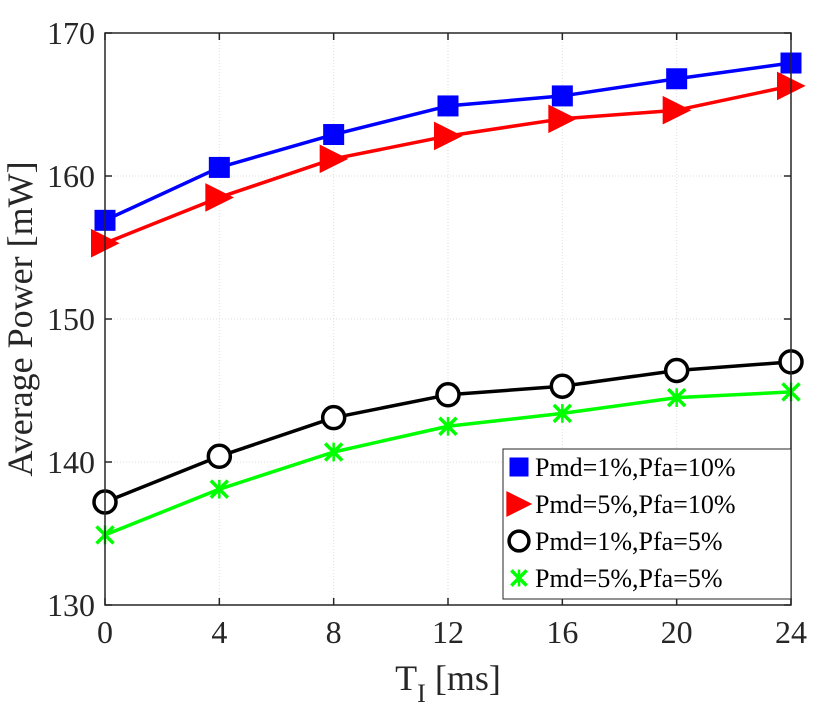 This screenshot has width=830, height=723. Describe the element at coordinates (71, 605) in the screenshot. I see `y-tick-label: 130` at that location.